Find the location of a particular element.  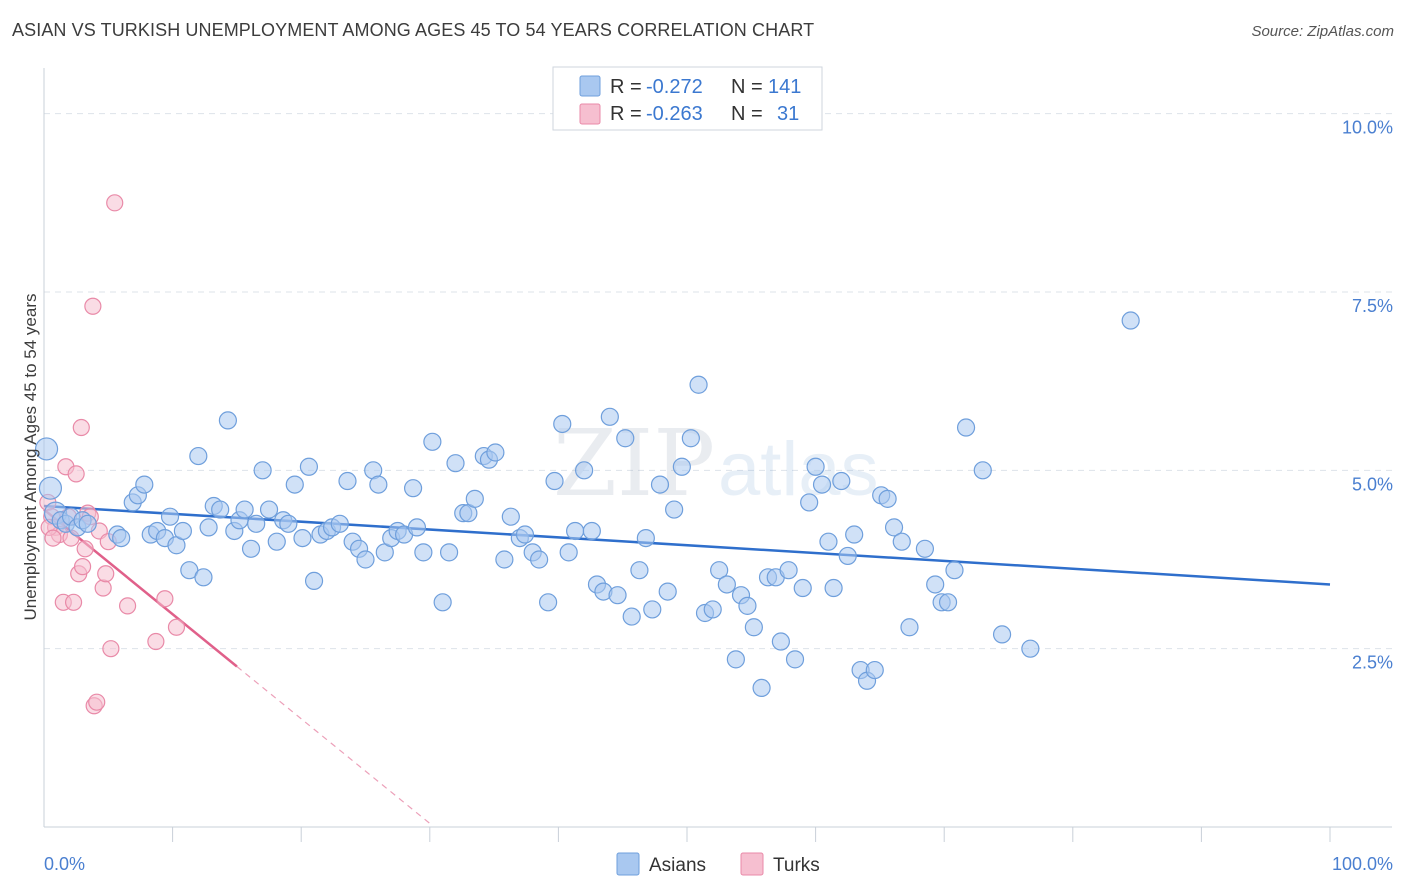

y-tick-label: 7.5% is located at coordinates (1372, 306).